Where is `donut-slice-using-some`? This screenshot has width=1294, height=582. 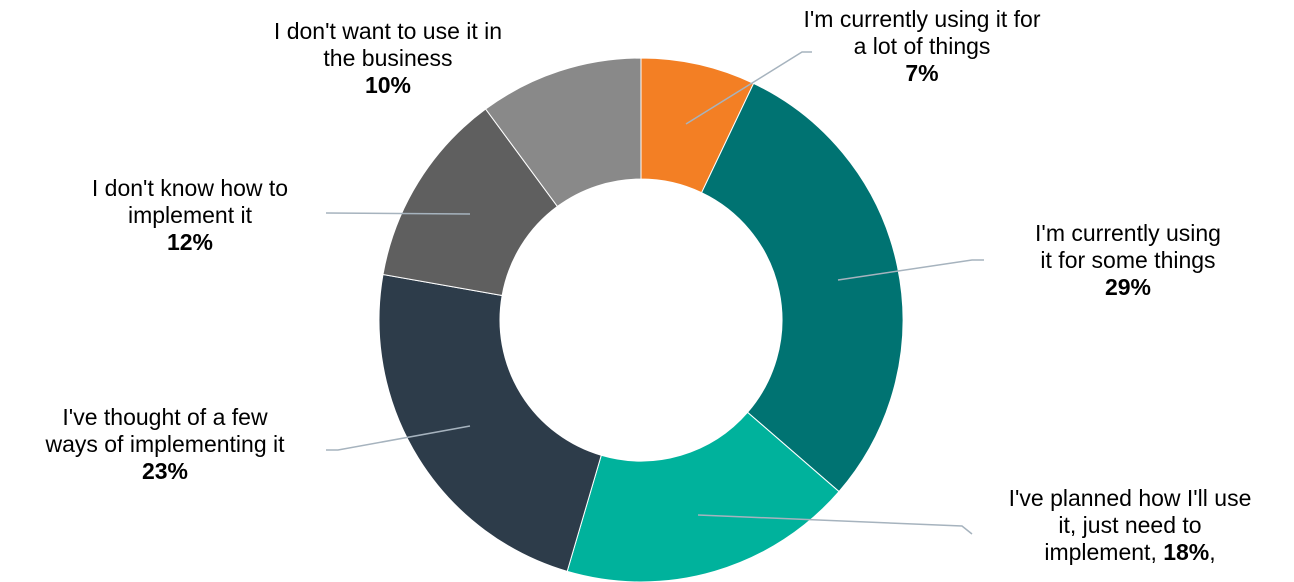
donut-slice-using-some is located at coordinates (802, 287).